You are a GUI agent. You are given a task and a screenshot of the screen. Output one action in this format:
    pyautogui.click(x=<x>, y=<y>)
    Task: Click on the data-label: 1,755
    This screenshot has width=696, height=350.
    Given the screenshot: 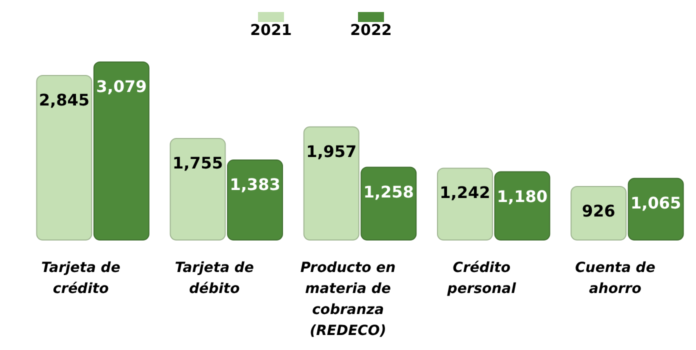 What is the action you would take?
    pyautogui.click(x=198, y=163)
    